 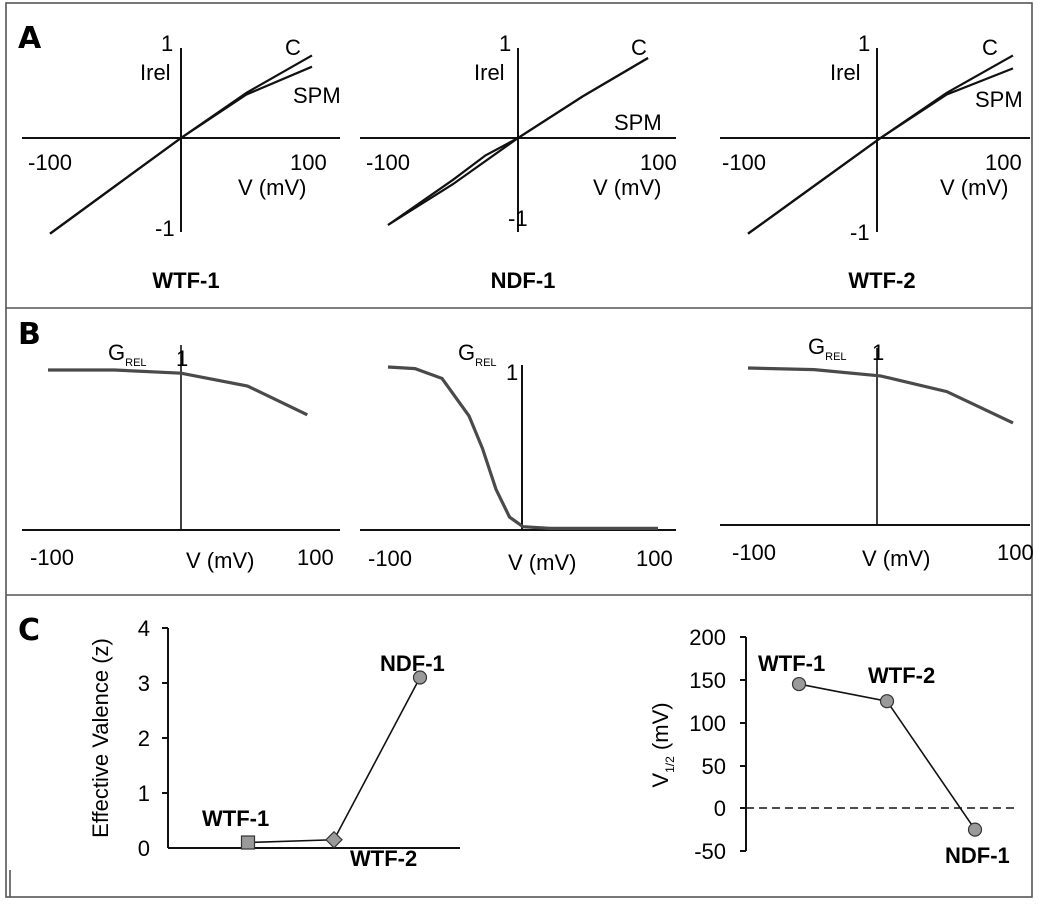 What do you see at coordinates (30, 38) in the screenshot?
I see `panel-label-a: A` at bounding box center [30, 38].